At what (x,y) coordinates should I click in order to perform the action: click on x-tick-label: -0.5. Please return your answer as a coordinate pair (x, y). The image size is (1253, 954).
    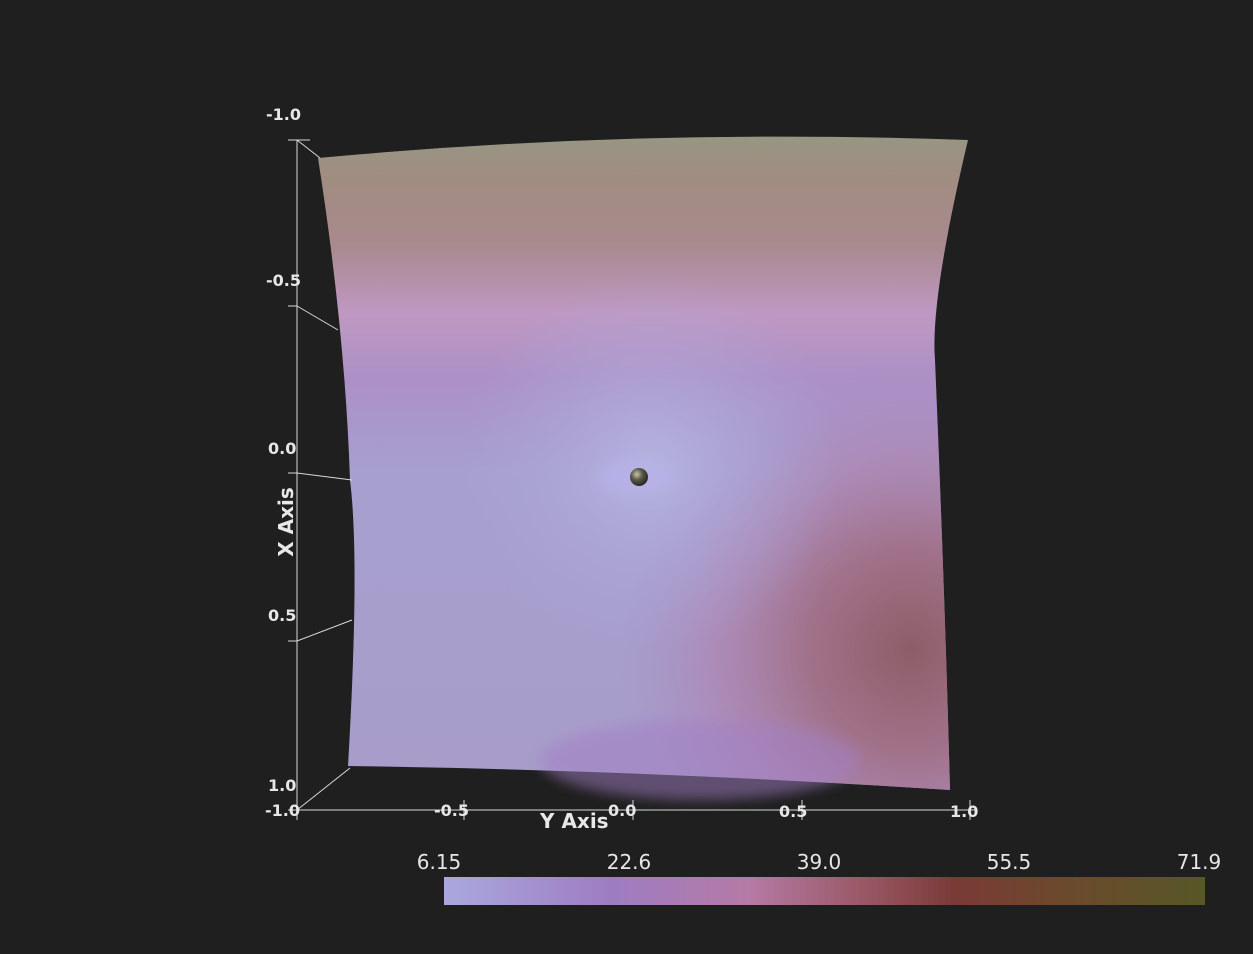
    Looking at the image, I should click on (283, 280).